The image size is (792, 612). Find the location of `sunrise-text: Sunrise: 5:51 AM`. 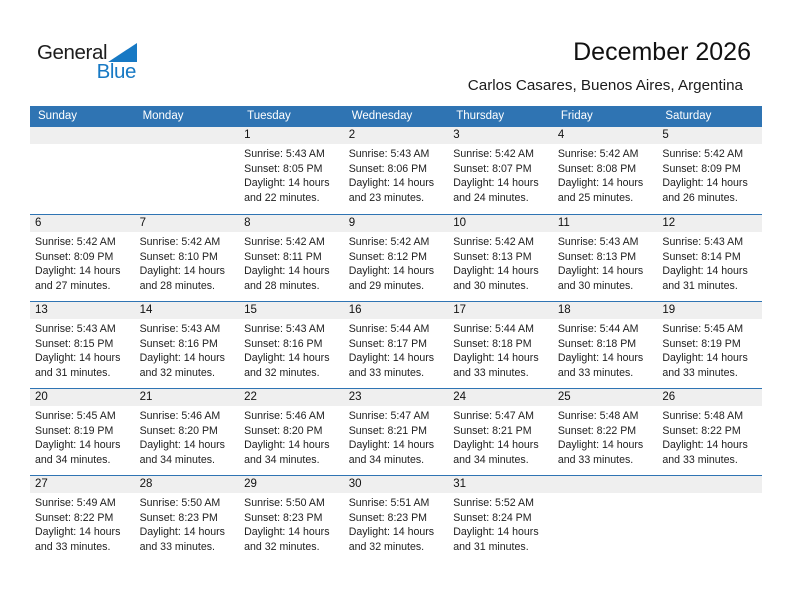

sunrise-text: Sunrise: 5:51 AM is located at coordinates (389, 503).